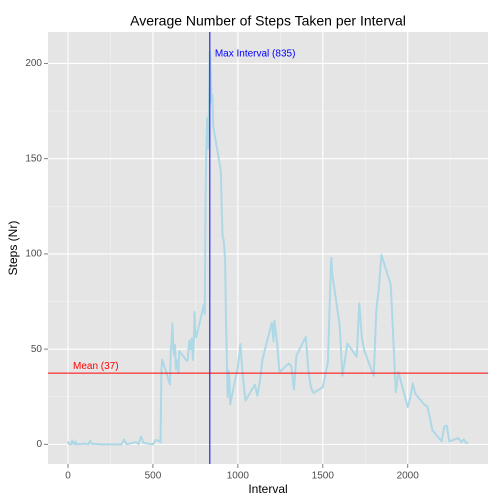  Describe the element at coordinates (153, 476) in the screenshot. I see `x-tick-label: 500` at that location.